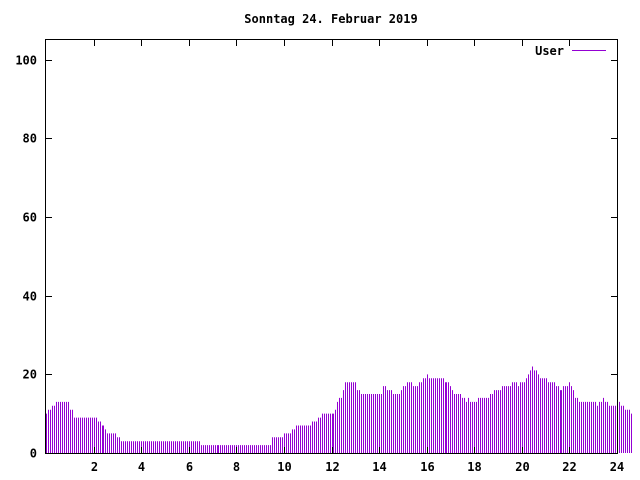  What do you see at coordinates (30, 375) in the screenshot?
I see `y-tick-label: 20` at bounding box center [30, 375].